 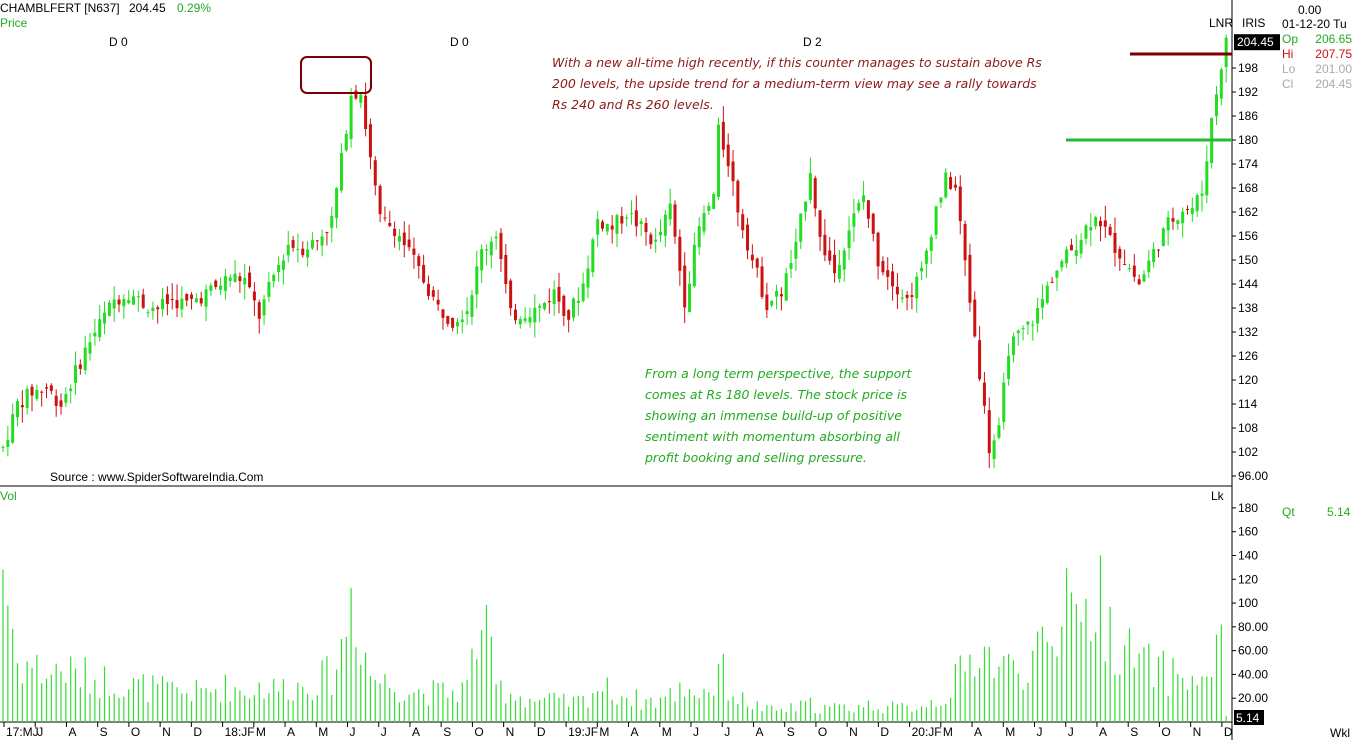 I want to click on time-tick-label: 18:JF, so click(x=240, y=732).